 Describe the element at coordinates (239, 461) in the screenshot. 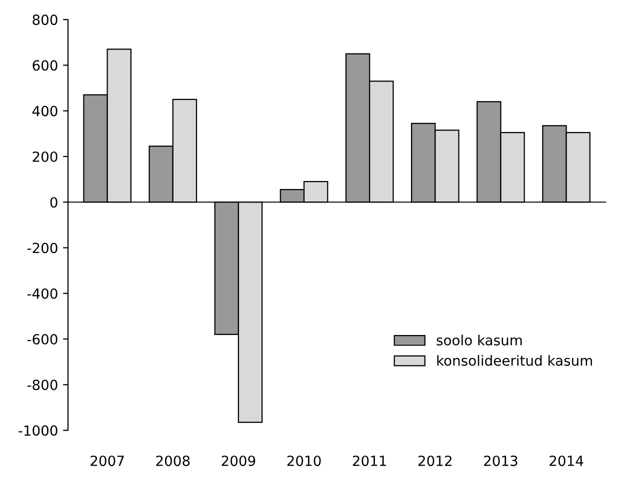

I see `x-tick-label: 2009` at that location.